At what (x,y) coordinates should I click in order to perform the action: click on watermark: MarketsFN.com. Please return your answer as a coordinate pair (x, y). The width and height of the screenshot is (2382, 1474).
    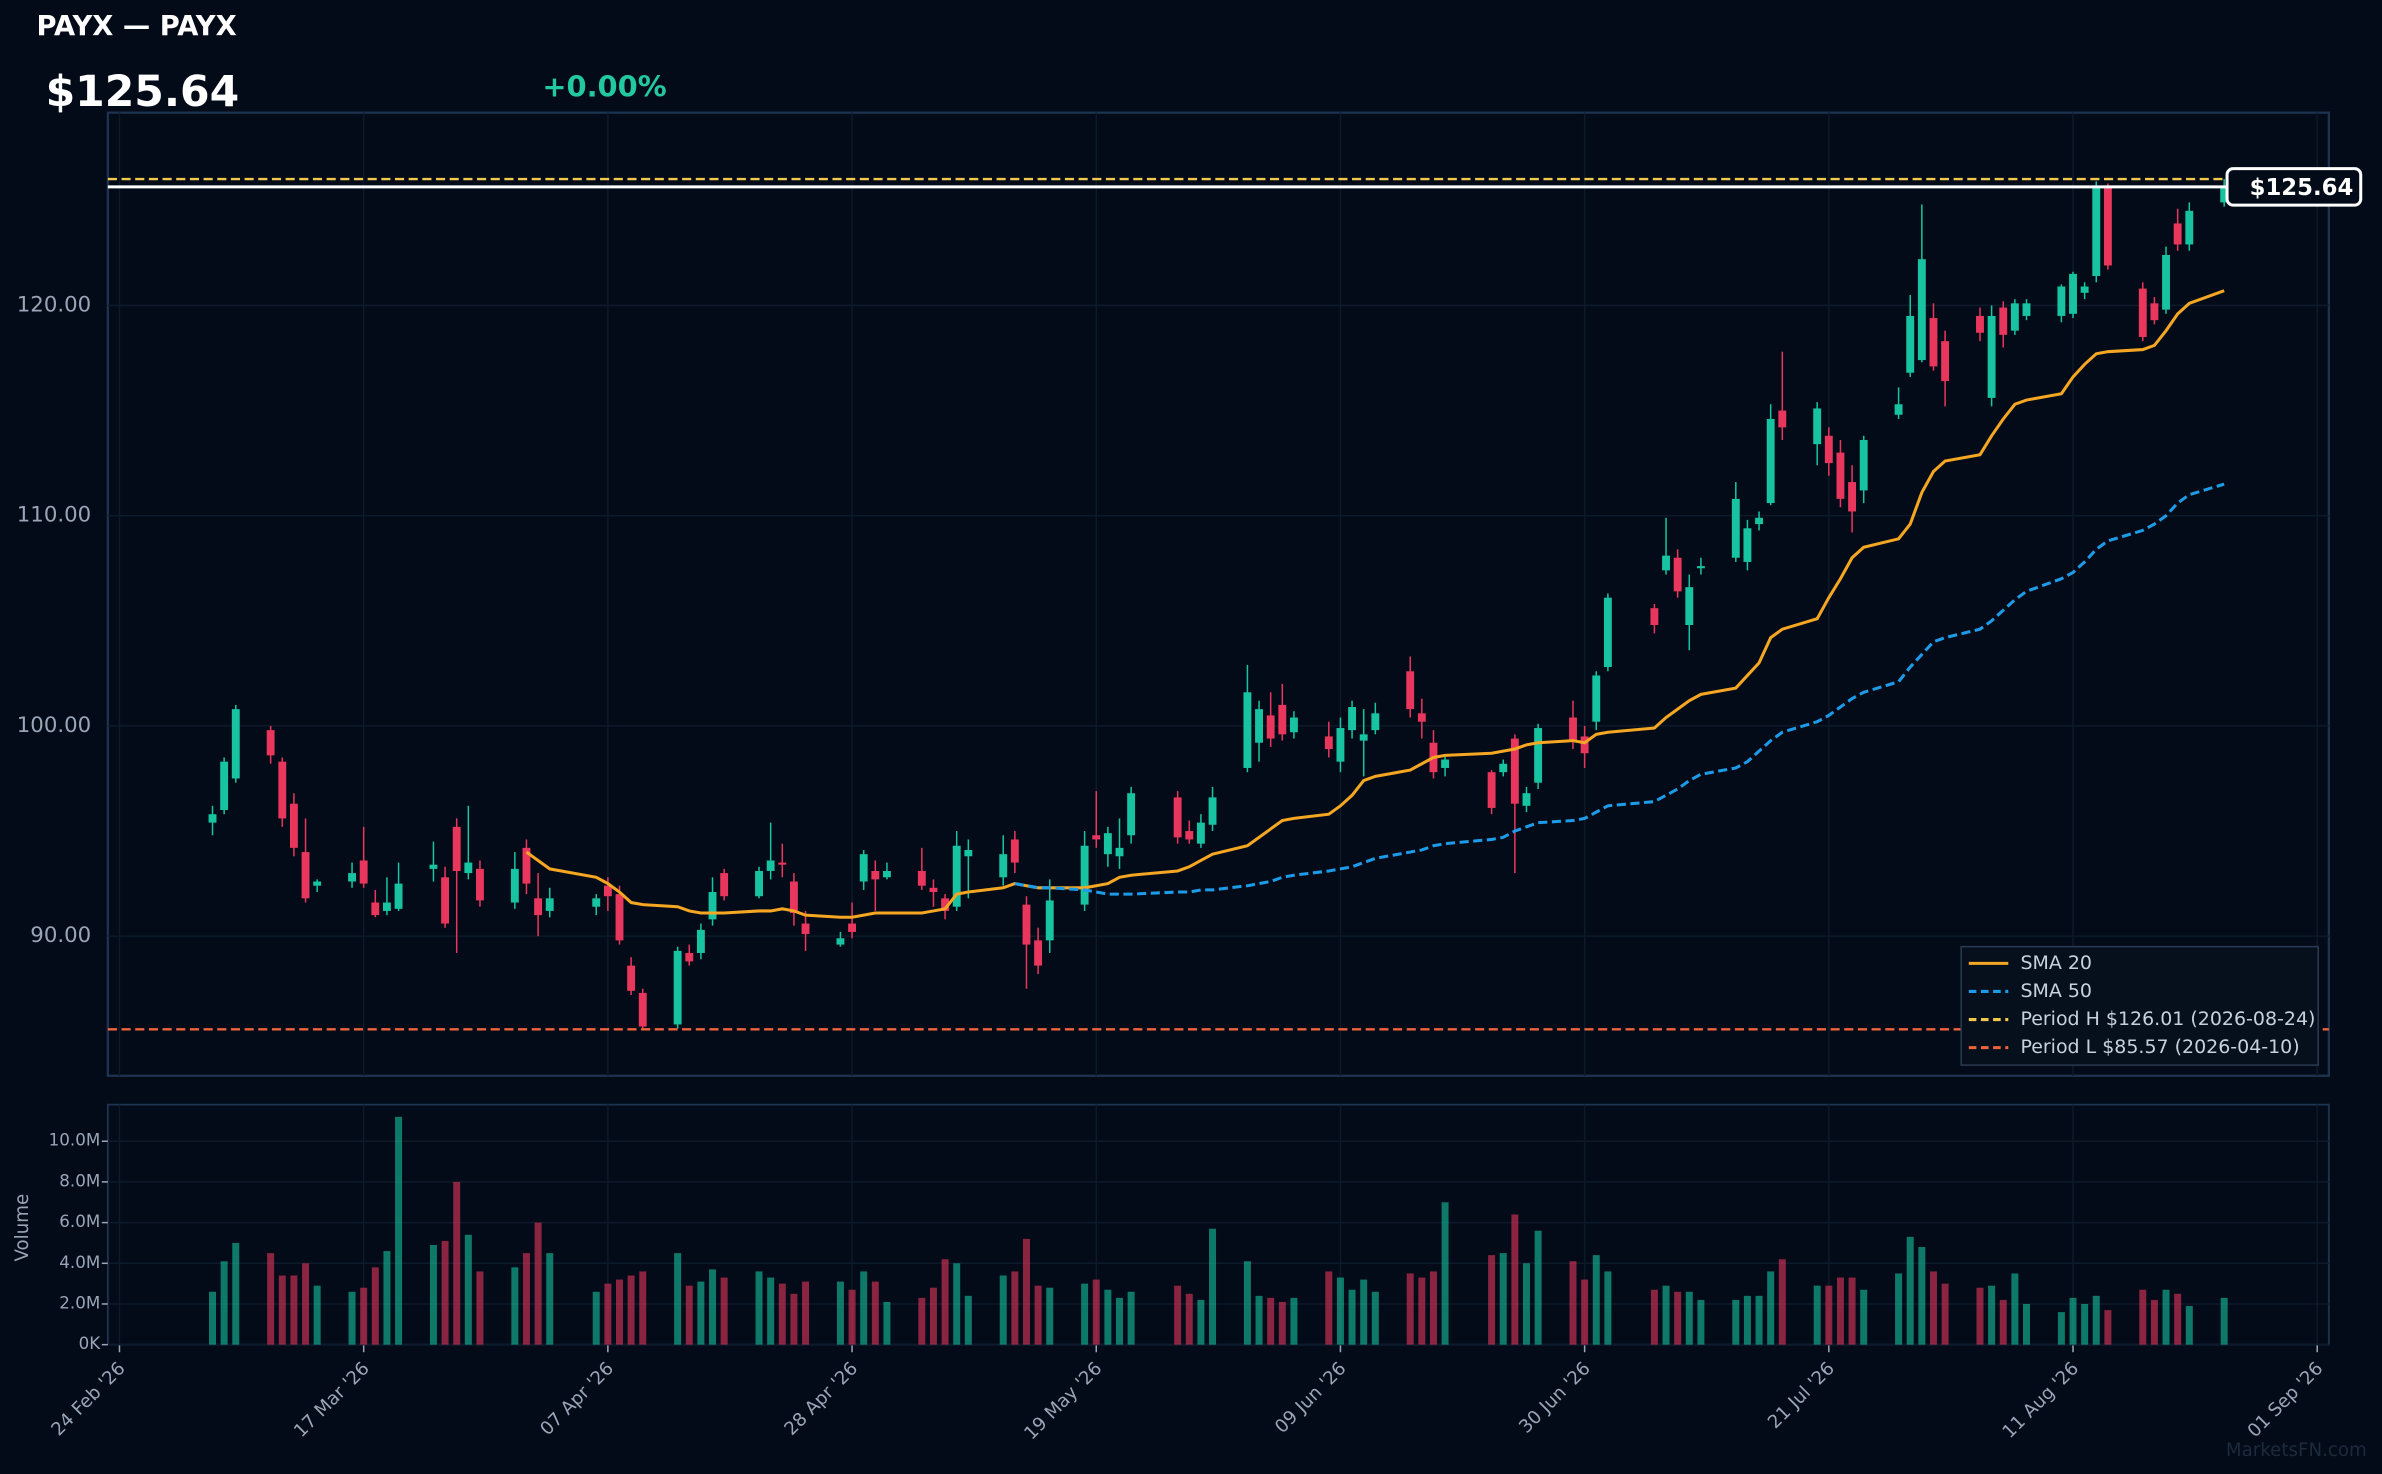
    Looking at the image, I should click on (2296, 1450).